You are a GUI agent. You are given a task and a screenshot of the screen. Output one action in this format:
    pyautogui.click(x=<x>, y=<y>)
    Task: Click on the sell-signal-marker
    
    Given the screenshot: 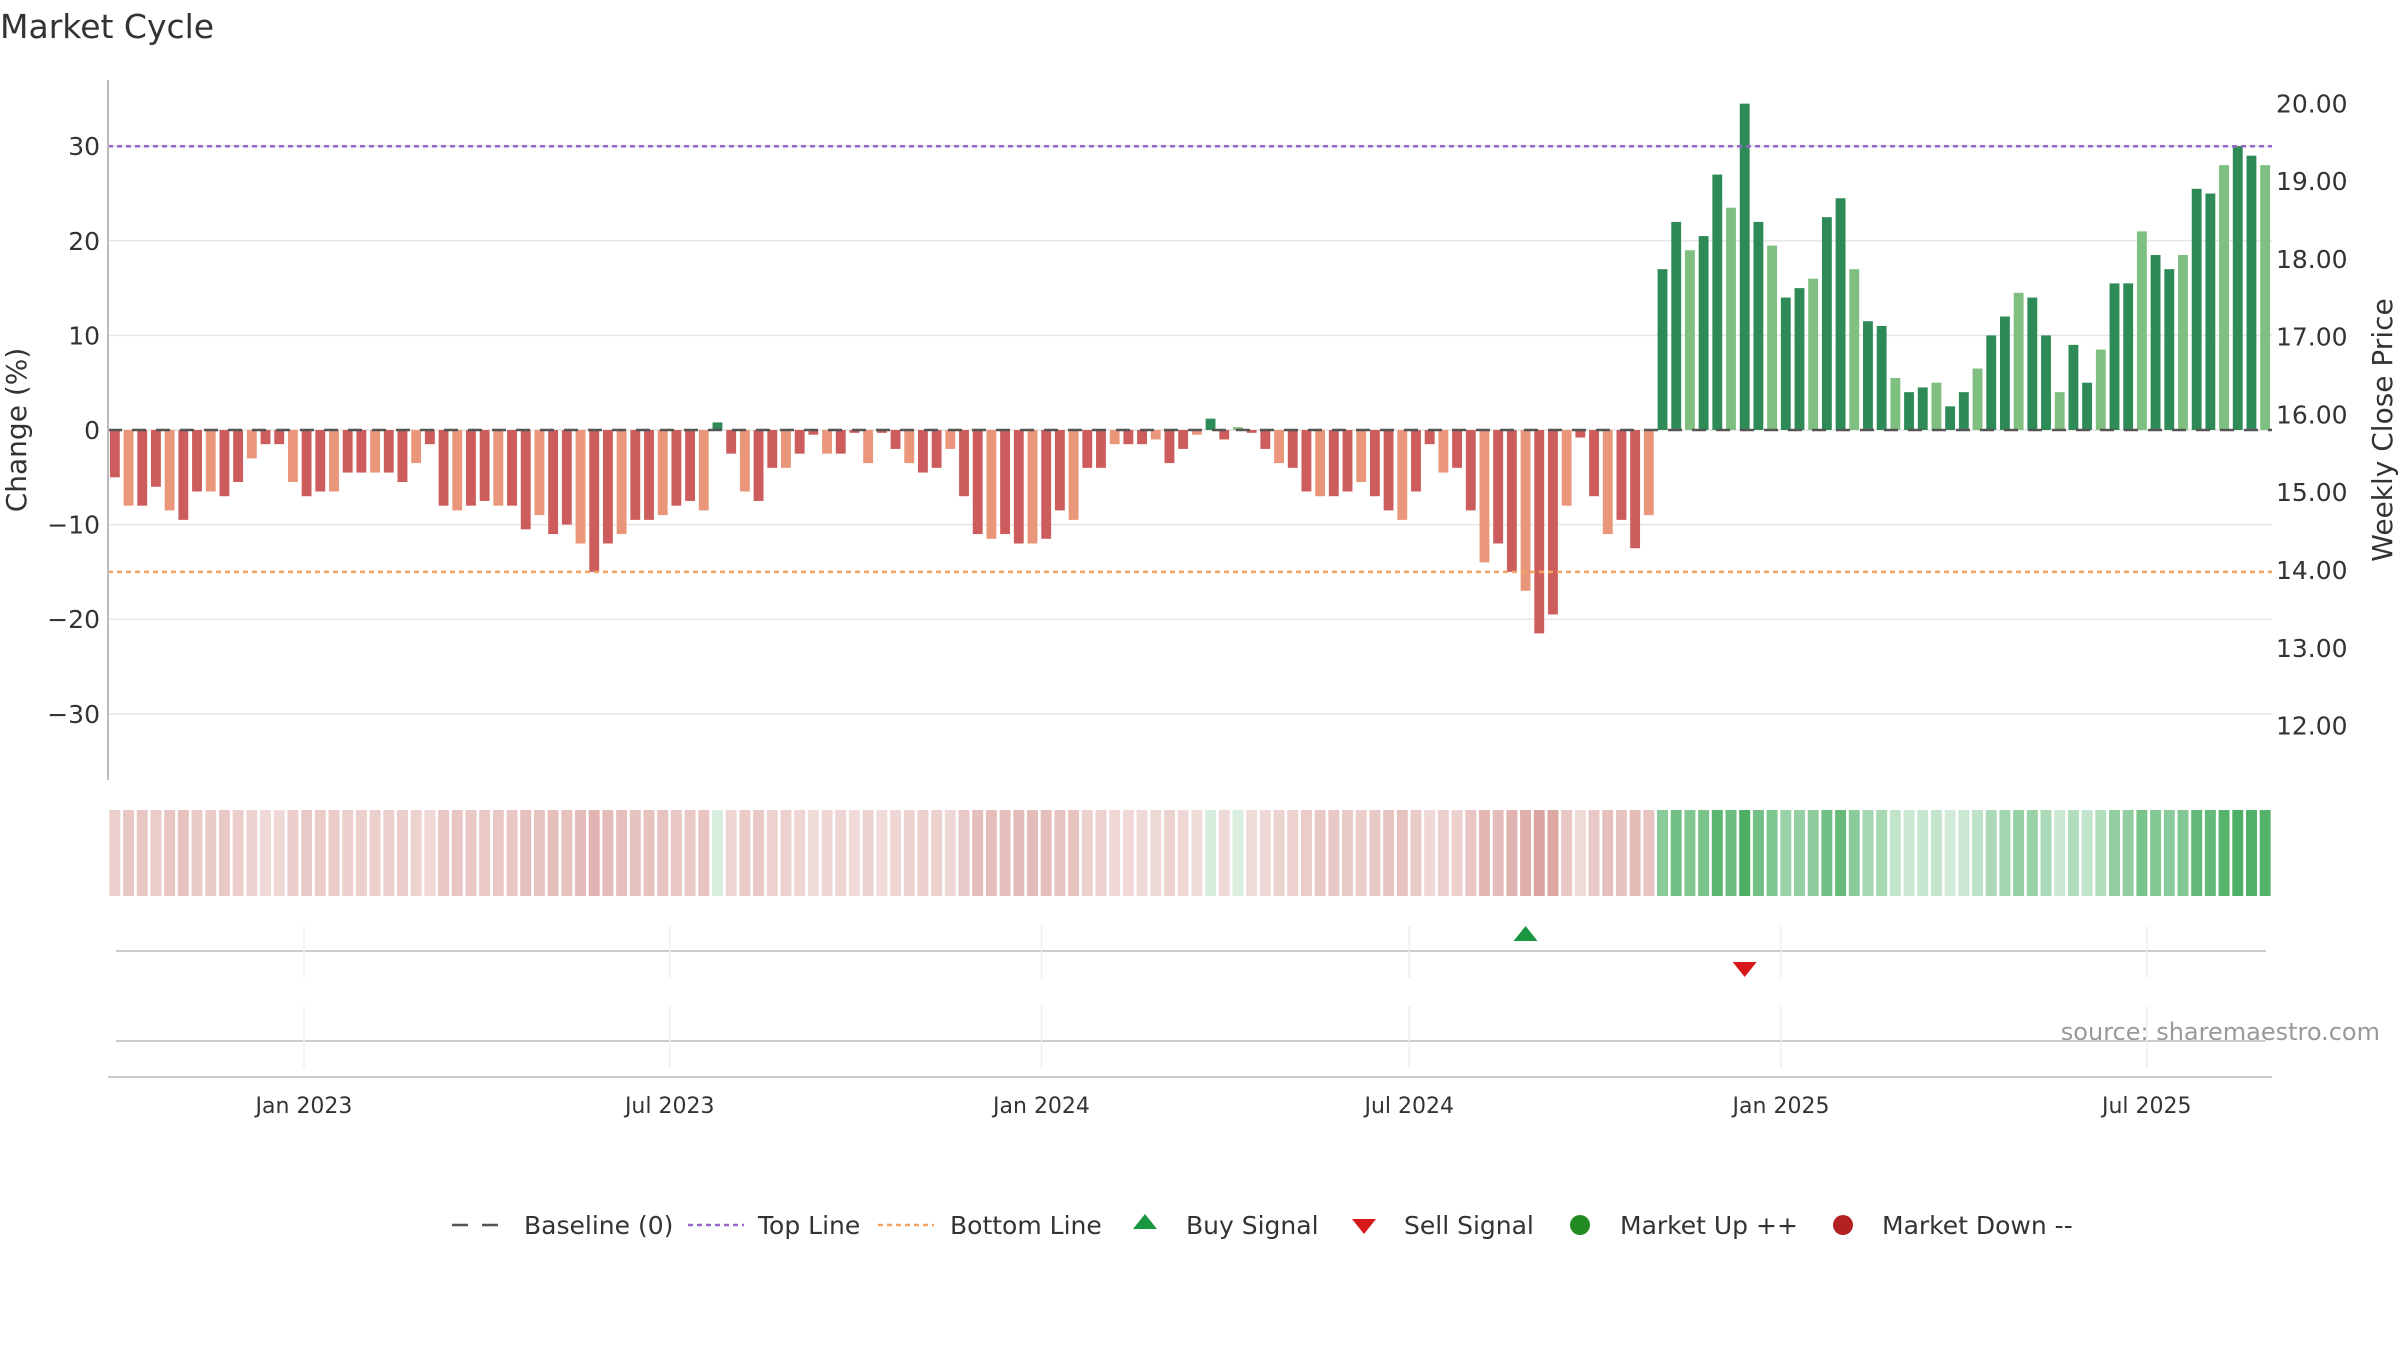 What is the action you would take?
    pyautogui.click(x=1744, y=969)
    